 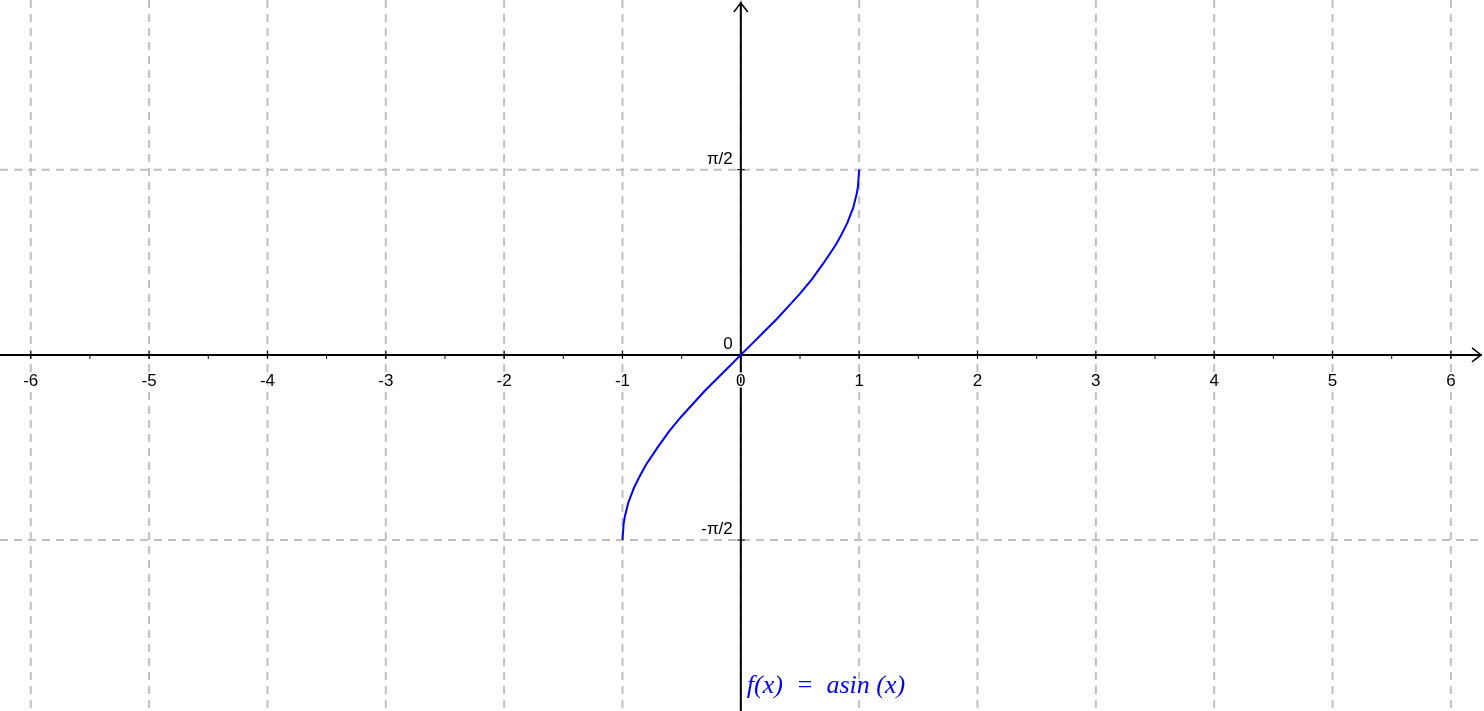 I want to click on x-tick-label: 3, so click(x=1096, y=380).